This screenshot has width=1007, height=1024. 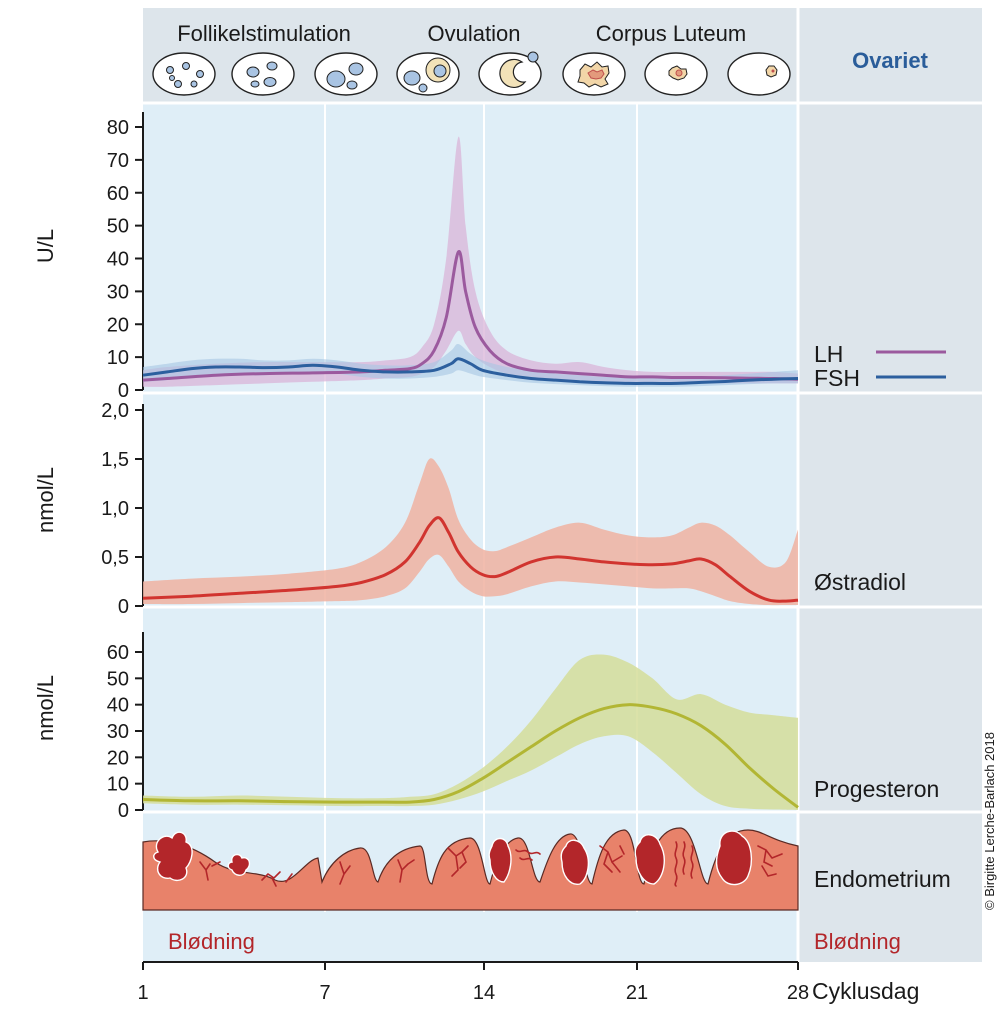 I want to click on y-tick-label-panel-1-8: 80, so click(x=118, y=128).